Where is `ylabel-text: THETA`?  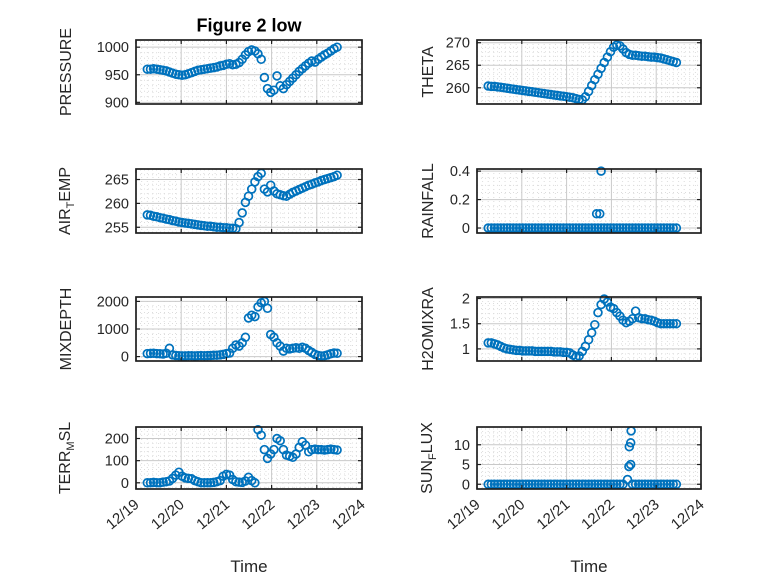 ylabel-text: THETA is located at coordinates (428, 72).